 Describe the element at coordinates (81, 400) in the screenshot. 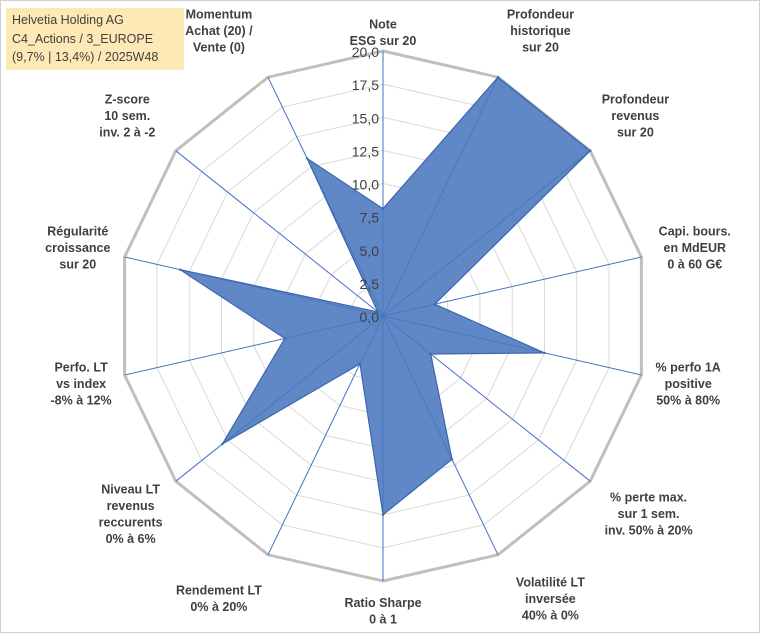

I see `axis-label-line: -8% à 12%` at that location.